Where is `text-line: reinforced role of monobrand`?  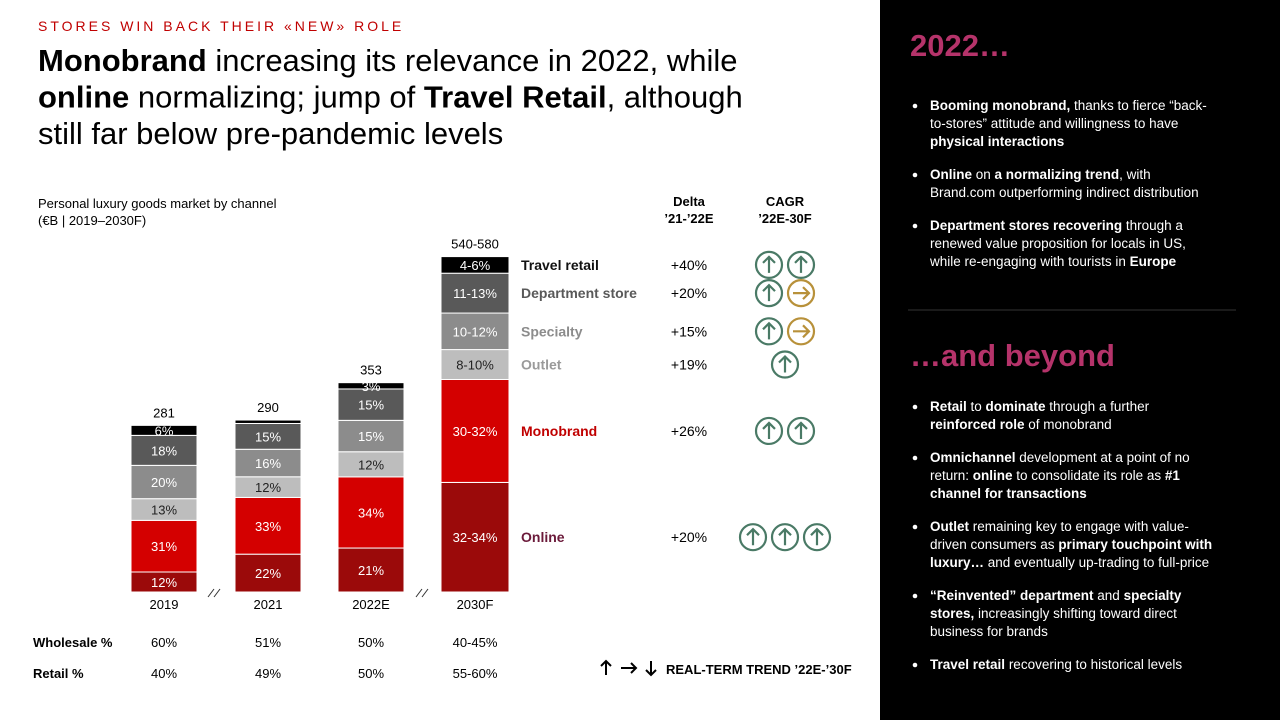
text-line: reinforced role of monobrand is located at coordinates (1021, 424).